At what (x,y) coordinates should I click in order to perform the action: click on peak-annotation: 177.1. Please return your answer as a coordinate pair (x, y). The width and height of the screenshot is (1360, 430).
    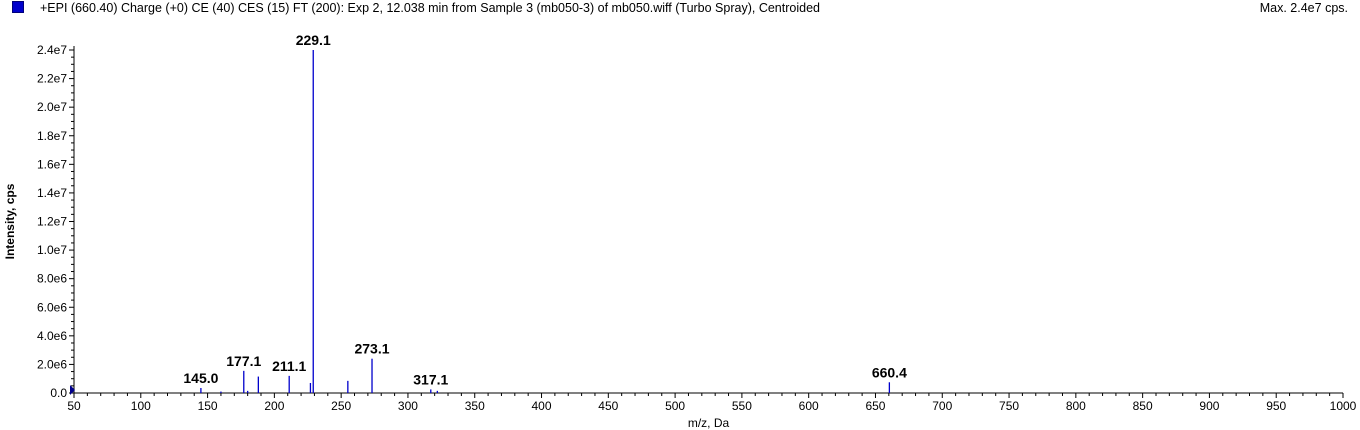
    Looking at the image, I should click on (243, 361).